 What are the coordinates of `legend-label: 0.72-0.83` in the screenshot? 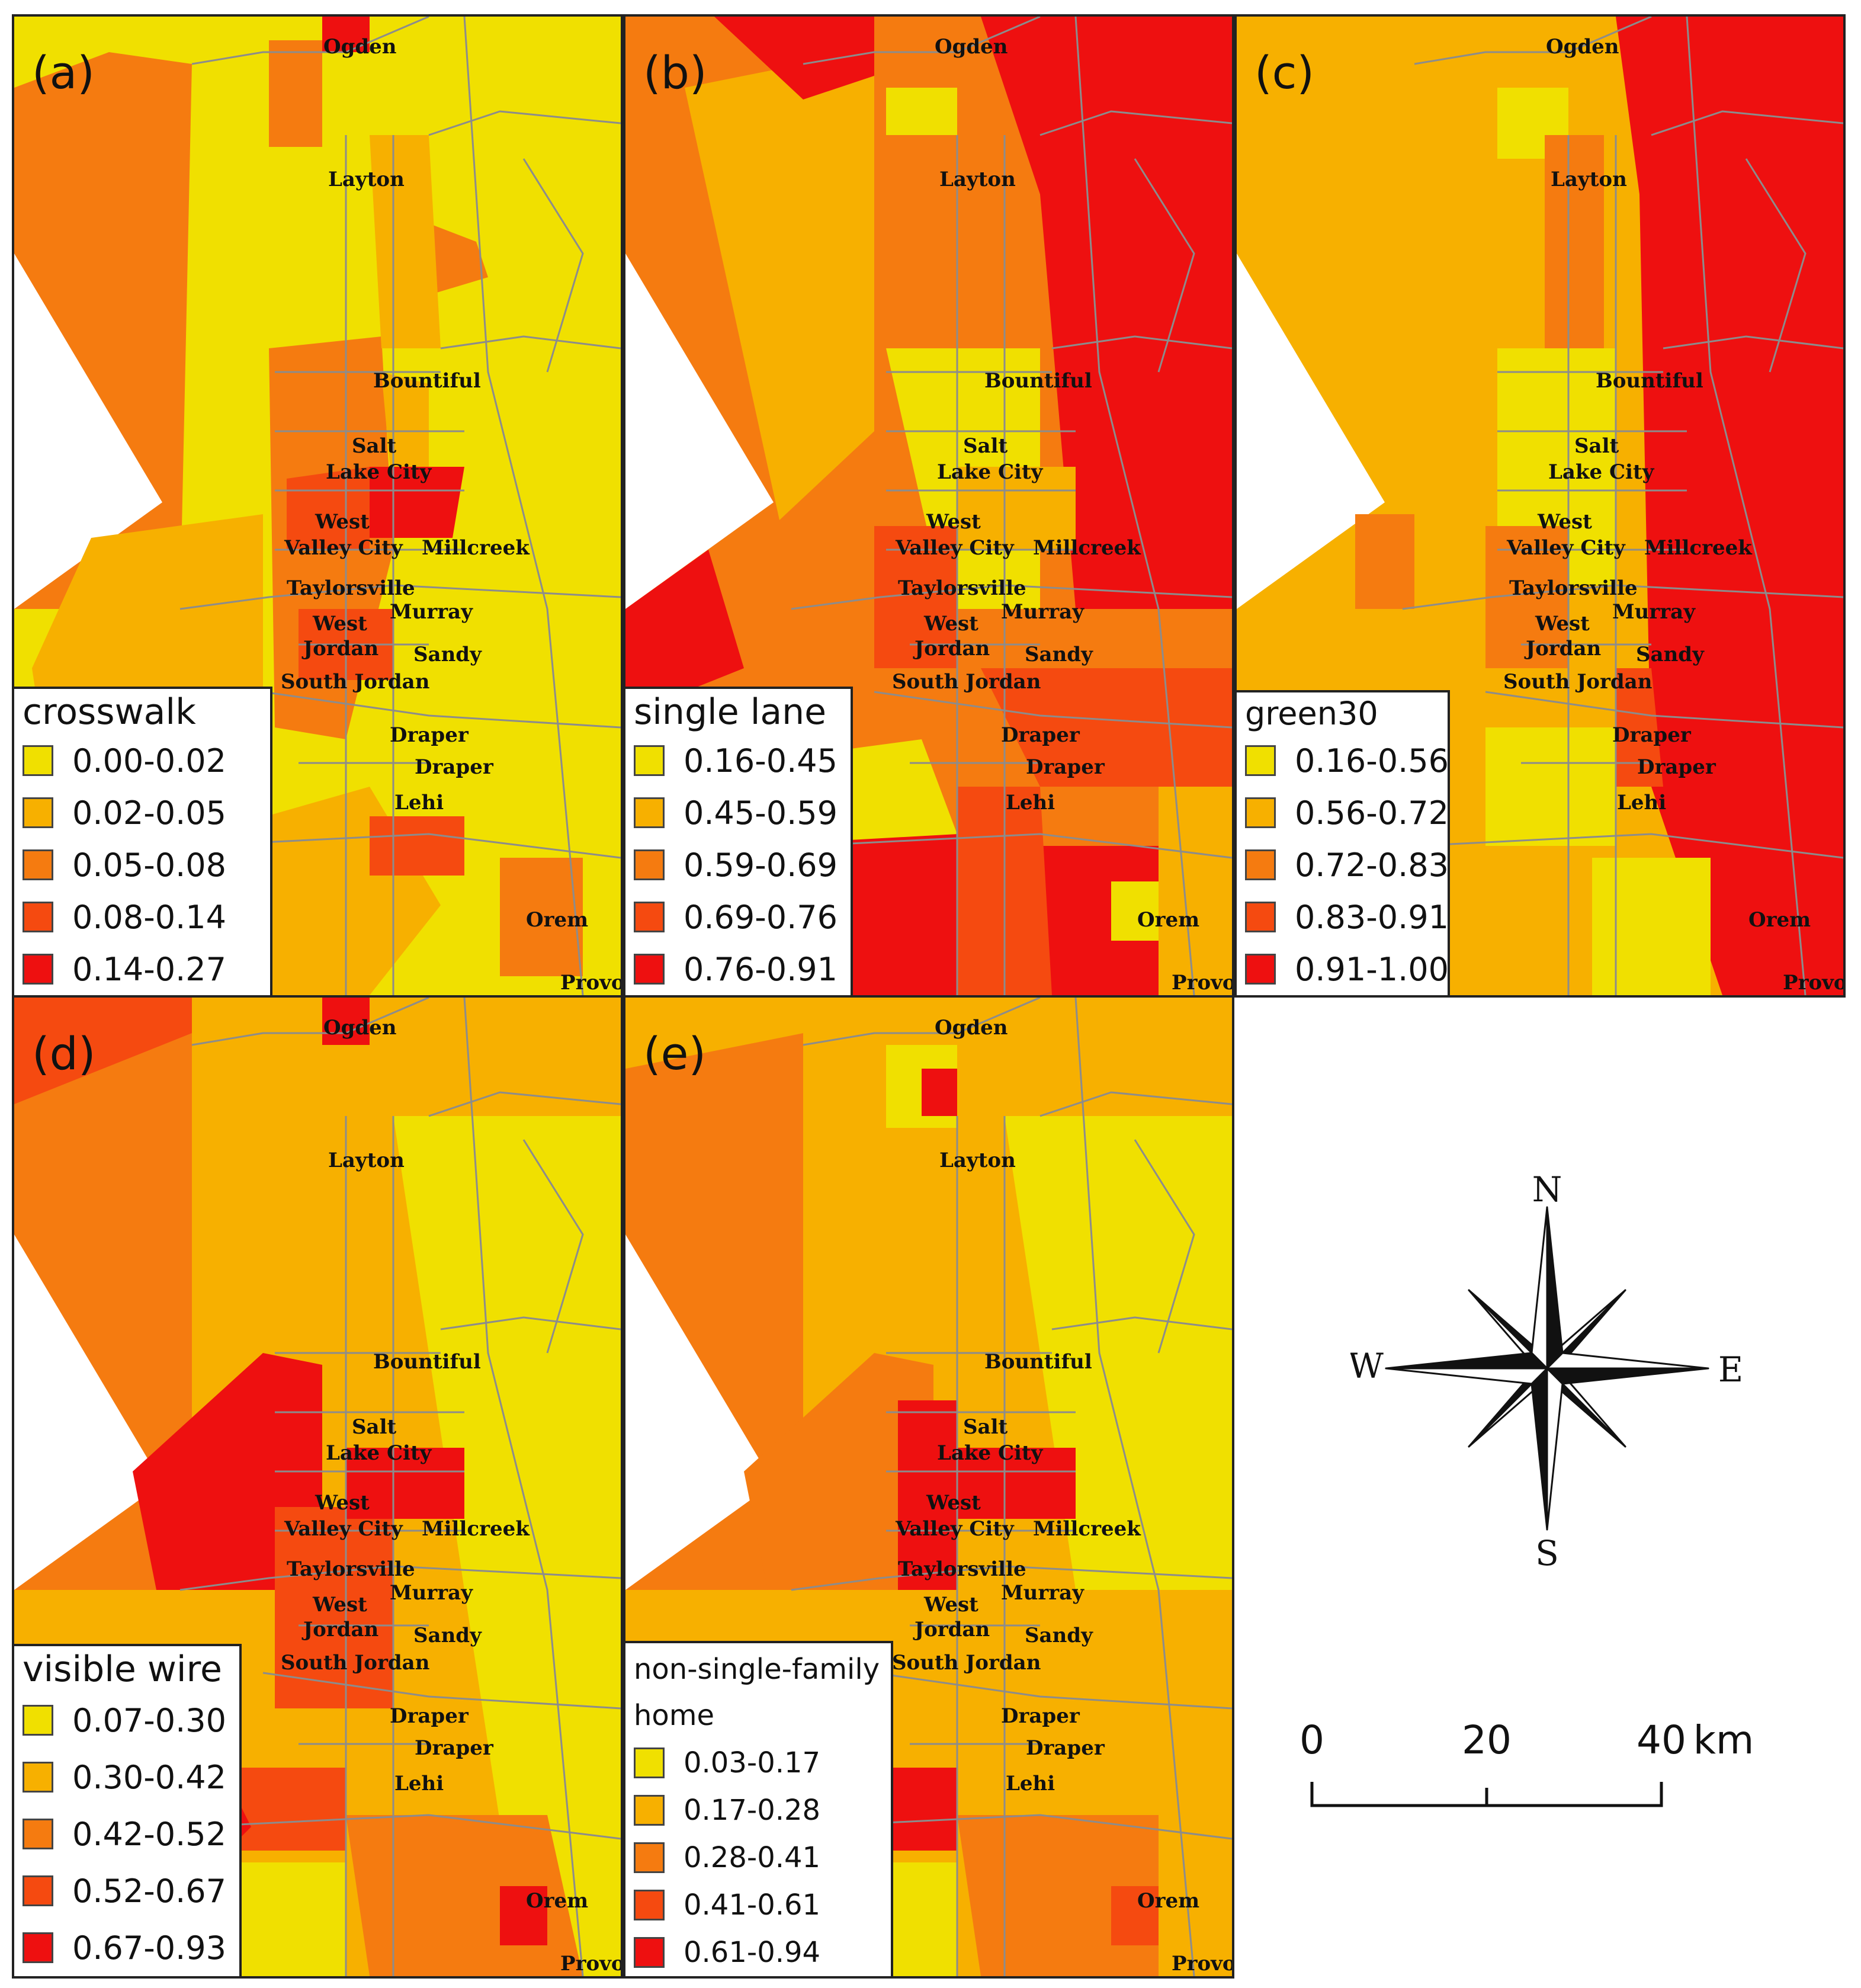 It's located at (1372, 865).